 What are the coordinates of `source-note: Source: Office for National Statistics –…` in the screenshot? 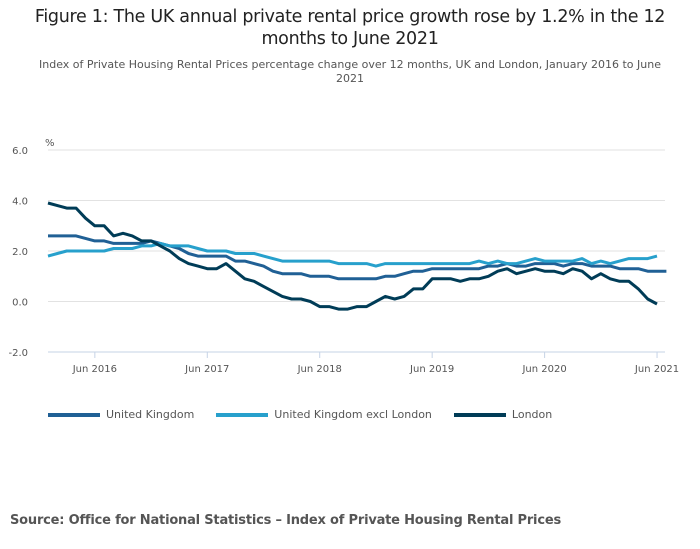 It's located at (285, 520).